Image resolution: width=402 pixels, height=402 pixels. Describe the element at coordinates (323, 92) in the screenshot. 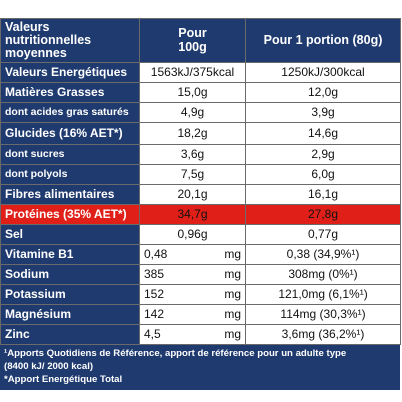

I see `value-per-portion: 12,0g` at that location.